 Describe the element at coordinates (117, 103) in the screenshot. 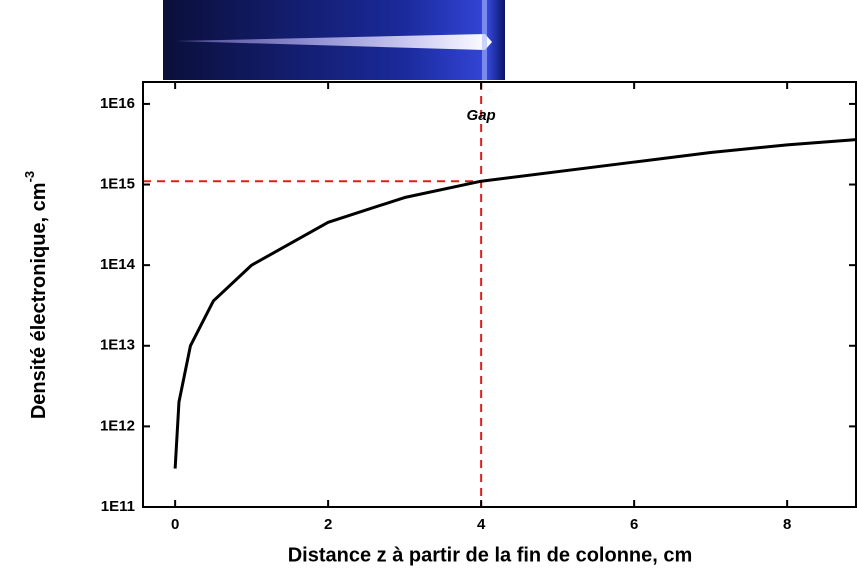

I see `y-tick-label: 1E16` at that location.